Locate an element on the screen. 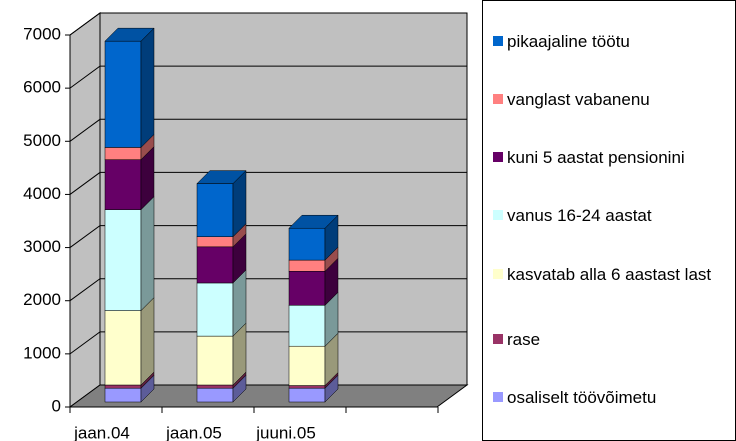 This screenshot has height=441, width=736. y-tick-label: 2000 is located at coordinates (42, 299).